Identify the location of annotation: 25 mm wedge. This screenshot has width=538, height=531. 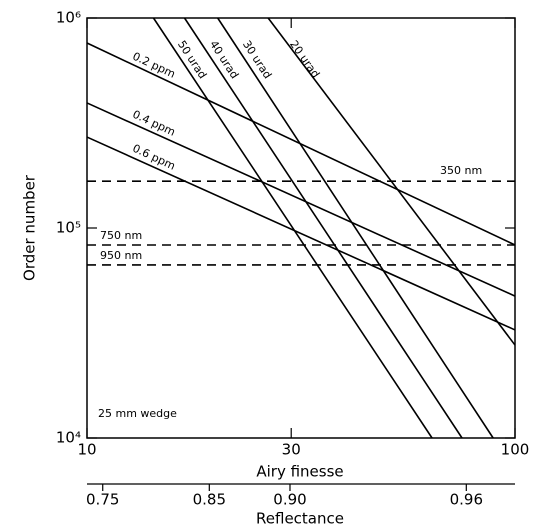
(137, 413).